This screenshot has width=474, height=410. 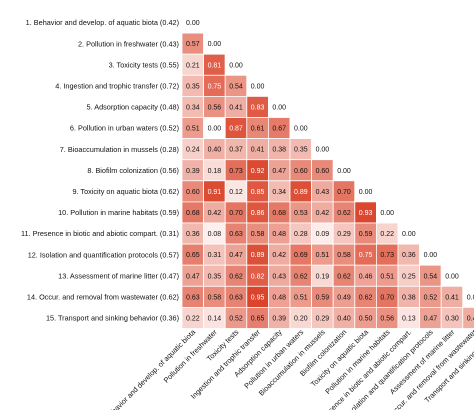 What do you see at coordinates (409, 276) in the screenshot?
I see `cell-value: 0.25` at bounding box center [409, 276].